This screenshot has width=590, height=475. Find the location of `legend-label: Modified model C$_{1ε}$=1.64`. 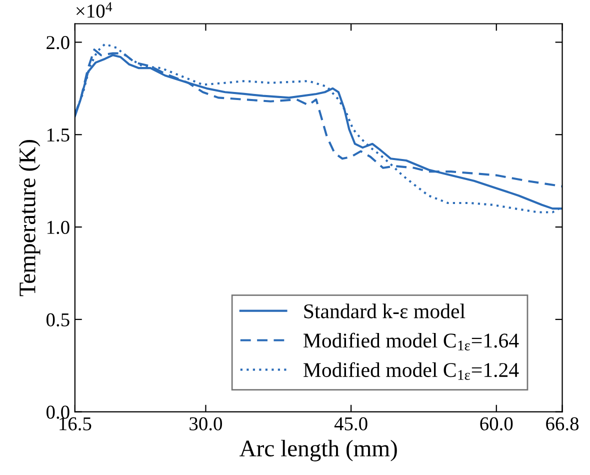

legend-label: Modified model C$_{1ε}$=1.64 is located at coordinates (411, 341).